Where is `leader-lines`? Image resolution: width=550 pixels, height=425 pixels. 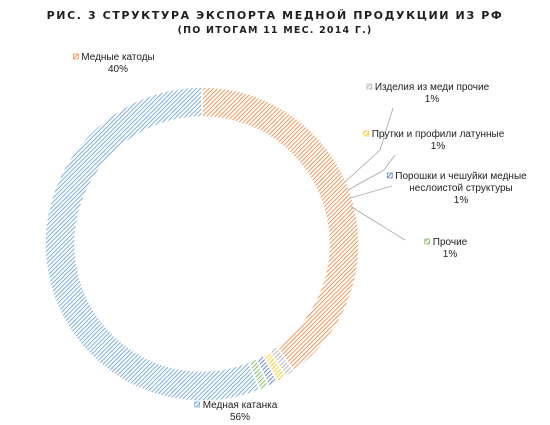
leader-lines is located at coordinates (375, 174).